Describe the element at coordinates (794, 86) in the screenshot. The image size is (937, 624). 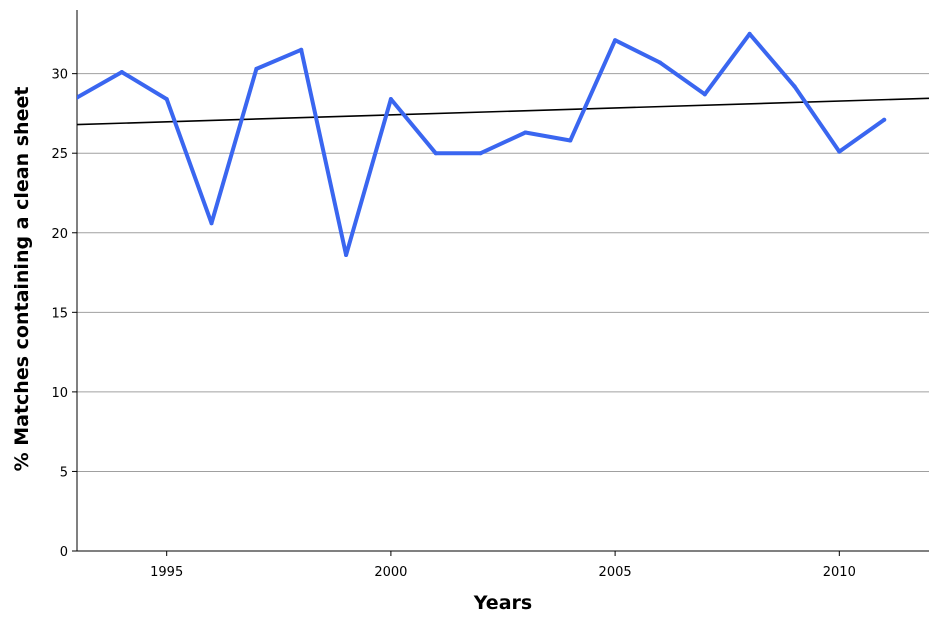
I see `data-point-2009` at that location.